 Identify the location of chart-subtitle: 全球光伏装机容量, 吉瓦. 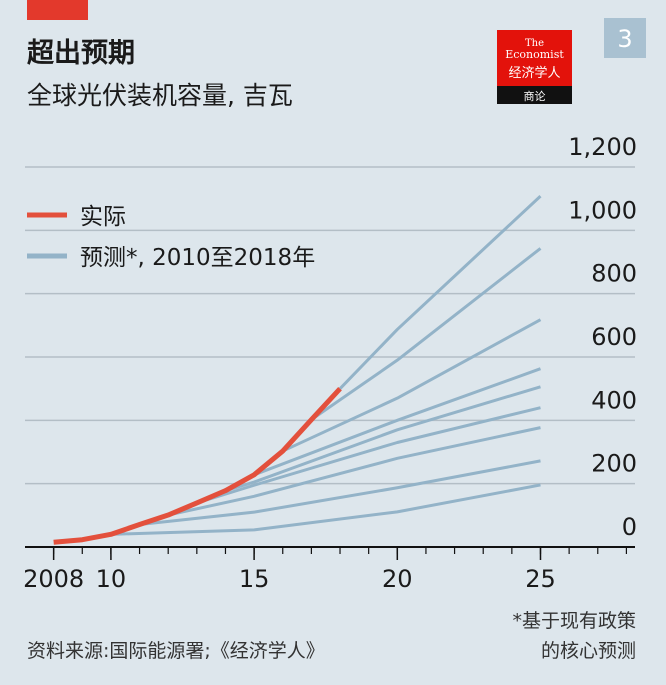
(160, 95).